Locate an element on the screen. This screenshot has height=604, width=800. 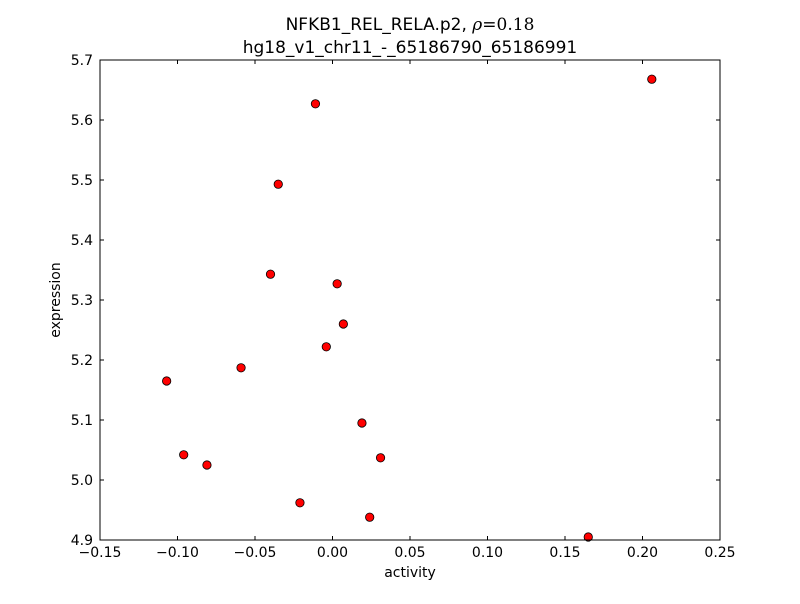
chart-title-line1: NFKB1_REL_RELA.p2, ρ=0.18 is located at coordinates (410, 25).